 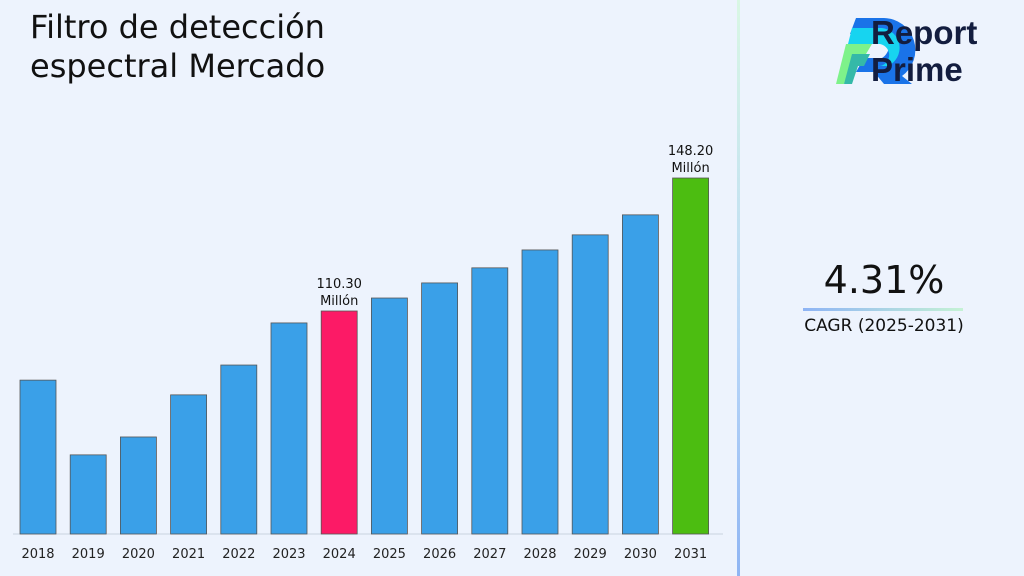 I want to click on report-prime-logo-icon, so click(x=876, y=51).